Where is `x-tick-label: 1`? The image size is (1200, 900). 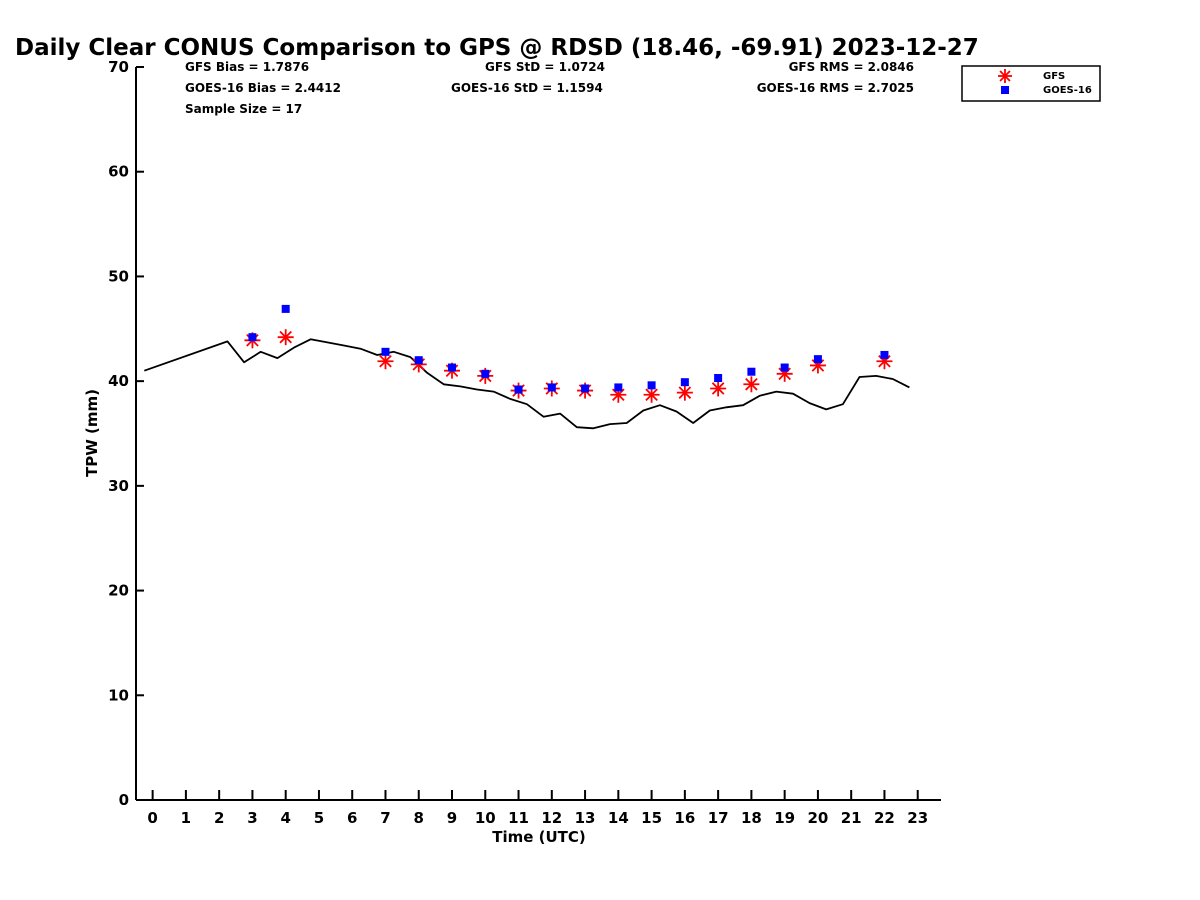
x-tick-label: 1 is located at coordinates (186, 818).